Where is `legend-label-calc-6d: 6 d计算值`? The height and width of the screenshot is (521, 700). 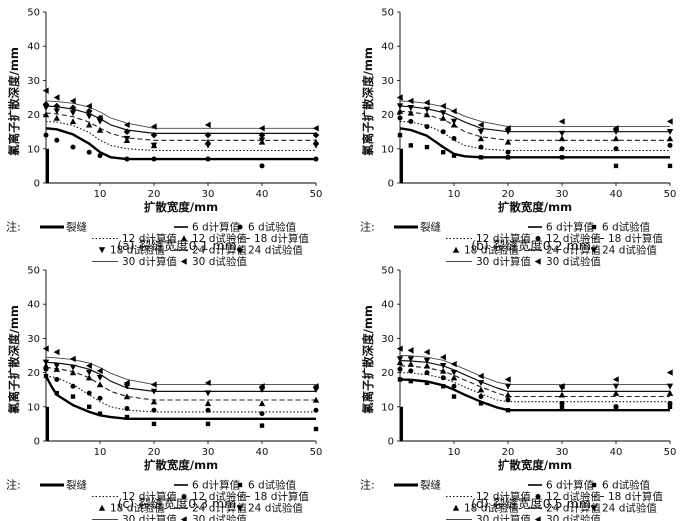 legend-label-calc-6d: 6 d计算值 is located at coordinates (216, 227).